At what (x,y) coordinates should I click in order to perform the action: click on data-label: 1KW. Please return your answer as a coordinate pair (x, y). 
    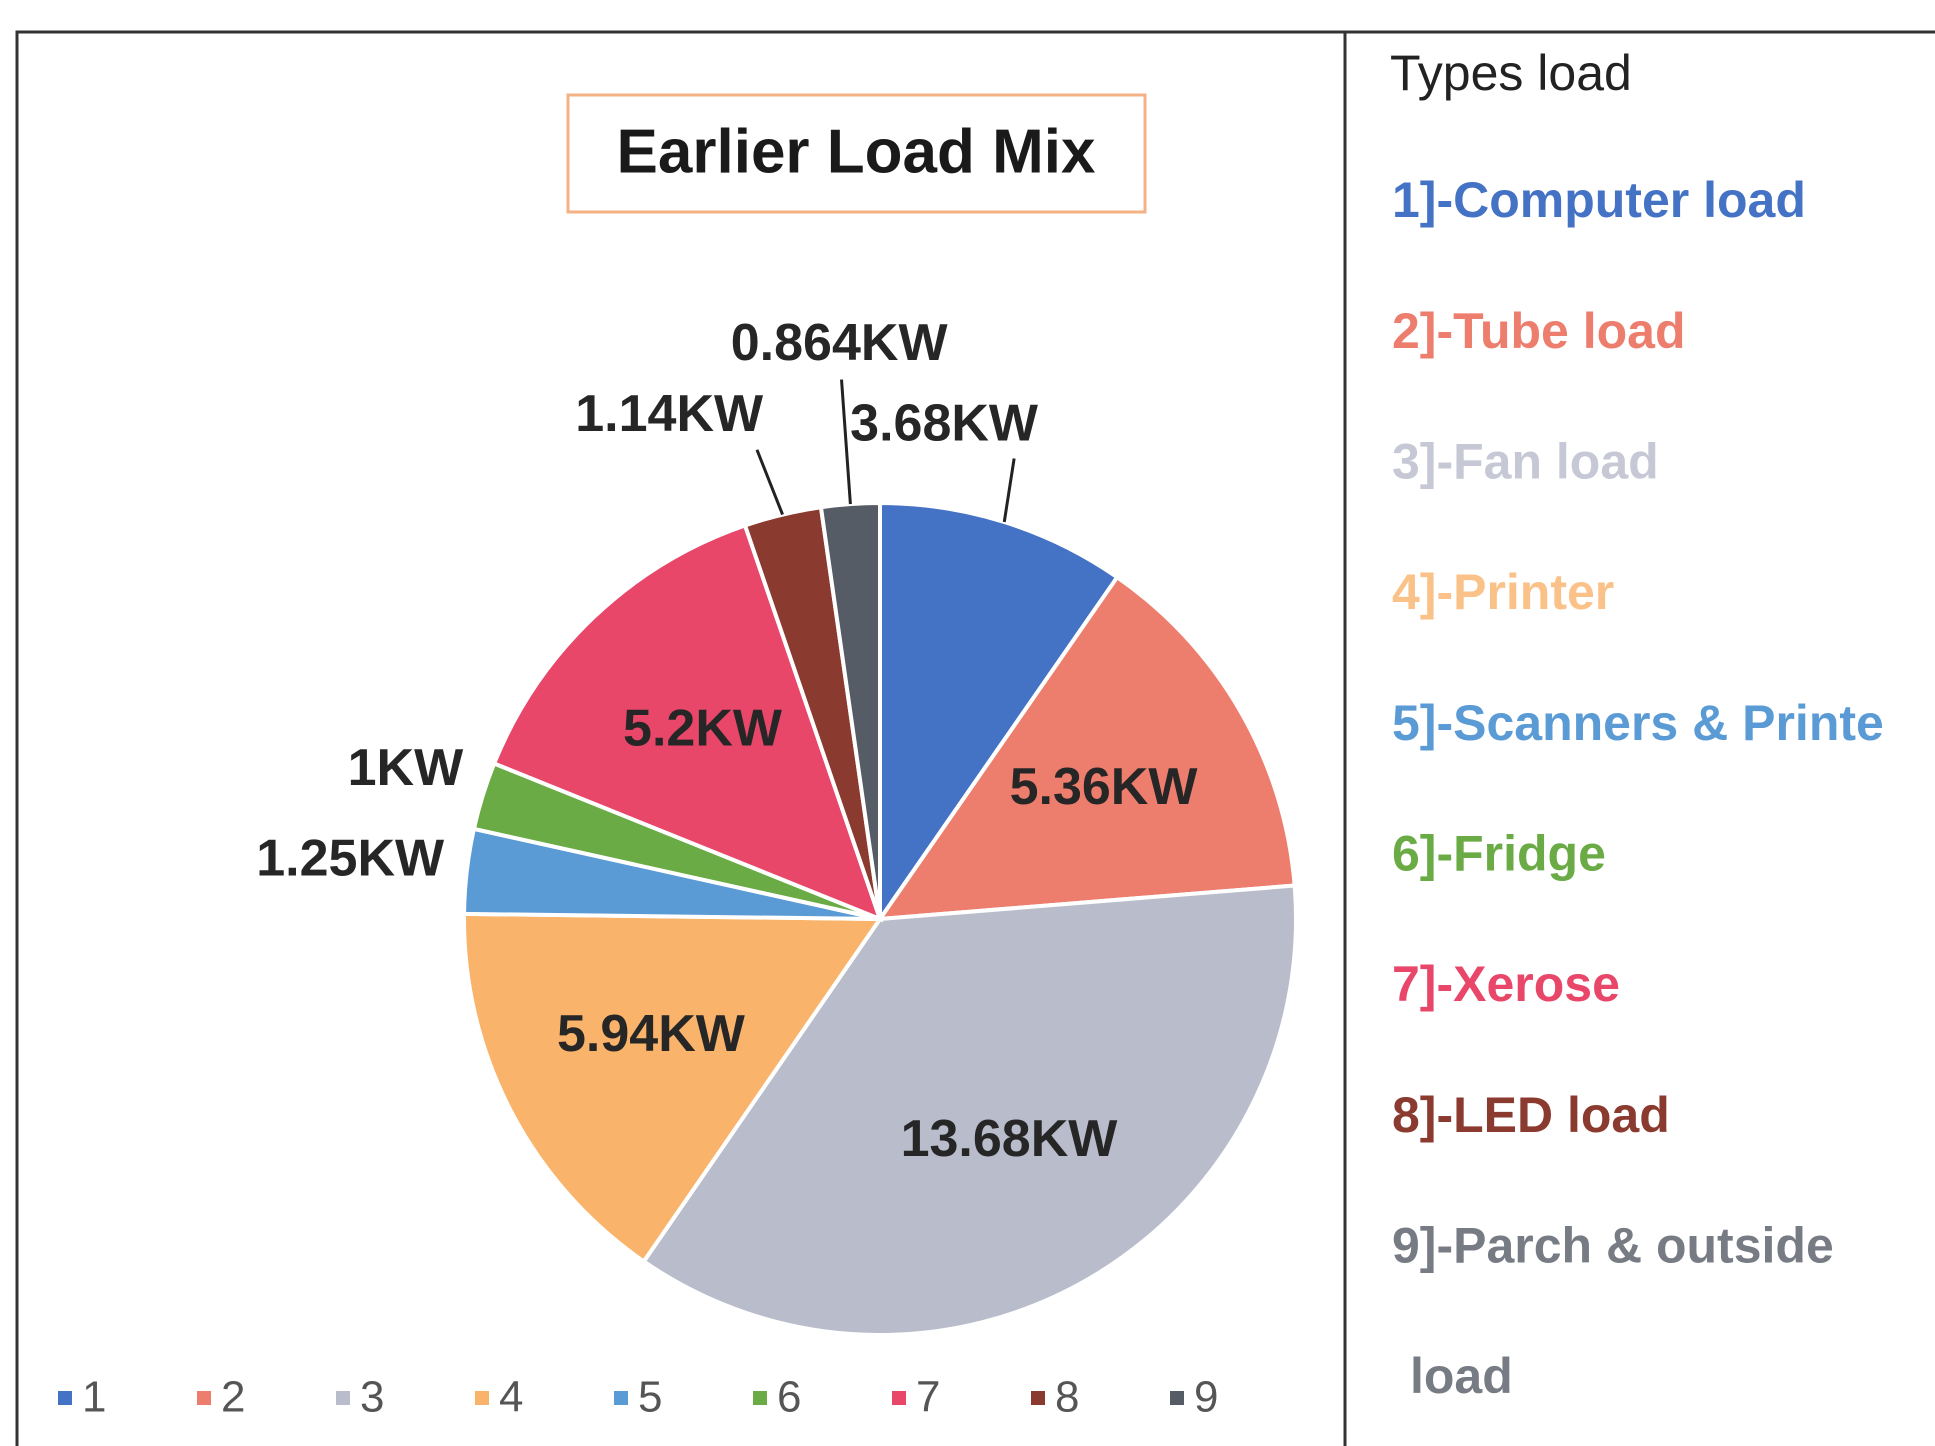
    Looking at the image, I should click on (406, 768).